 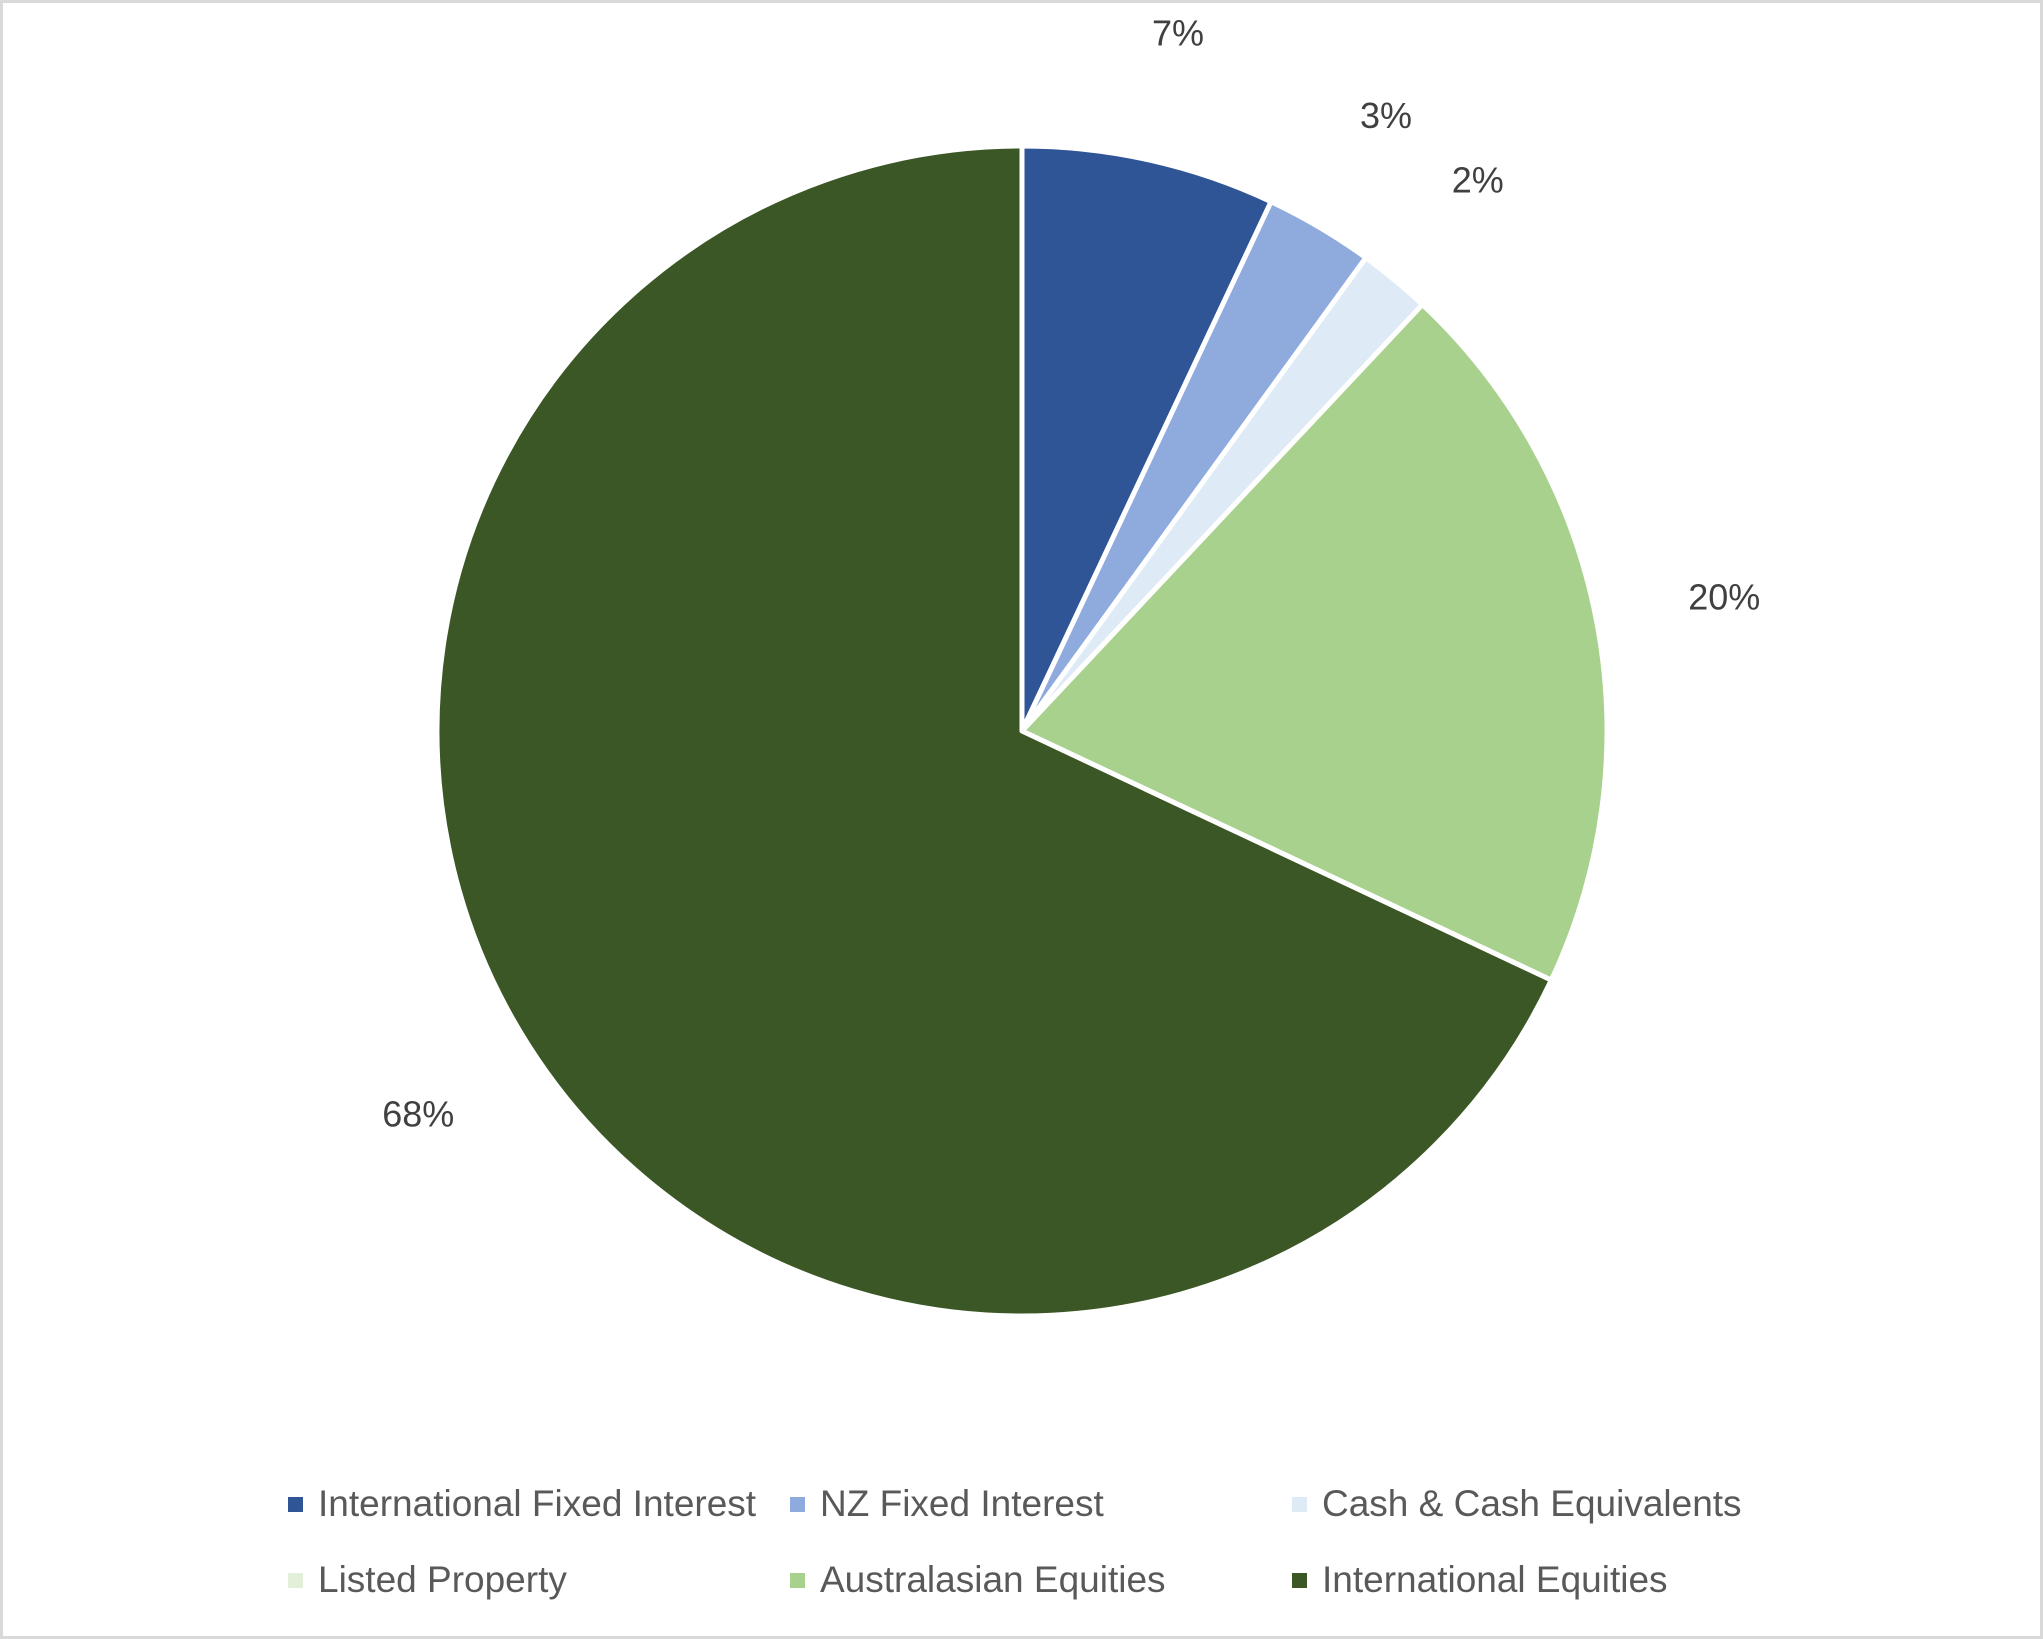 What do you see at coordinates (1146, 438) in the screenshot?
I see `pie-slice-international-fixed-interest` at bounding box center [1146, 438].